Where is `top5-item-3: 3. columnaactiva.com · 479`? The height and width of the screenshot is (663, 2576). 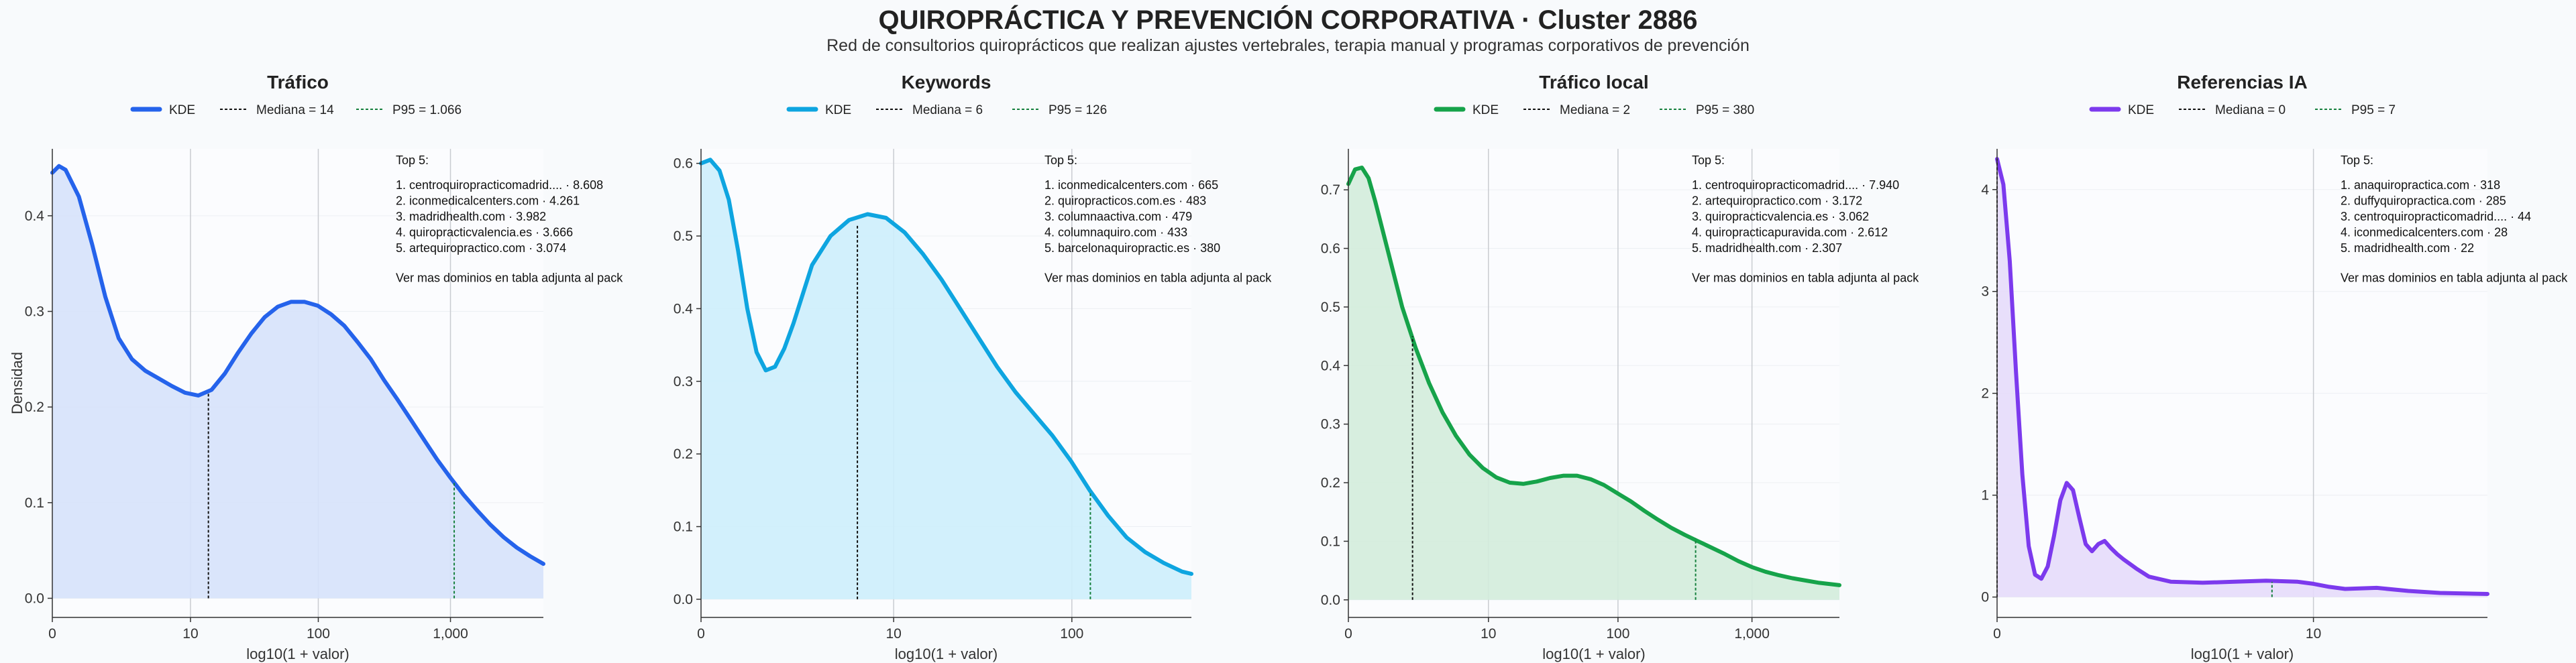
top5-item-3: 3. columnaactiva.com · 479 is located at coordinates (1118, 216).